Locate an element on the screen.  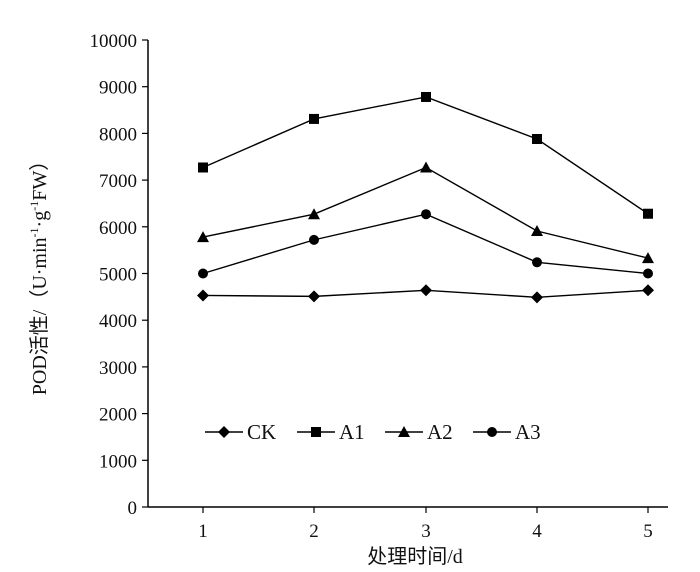
y-tick-label-9: 9000 is located at coordinates (118, 88).